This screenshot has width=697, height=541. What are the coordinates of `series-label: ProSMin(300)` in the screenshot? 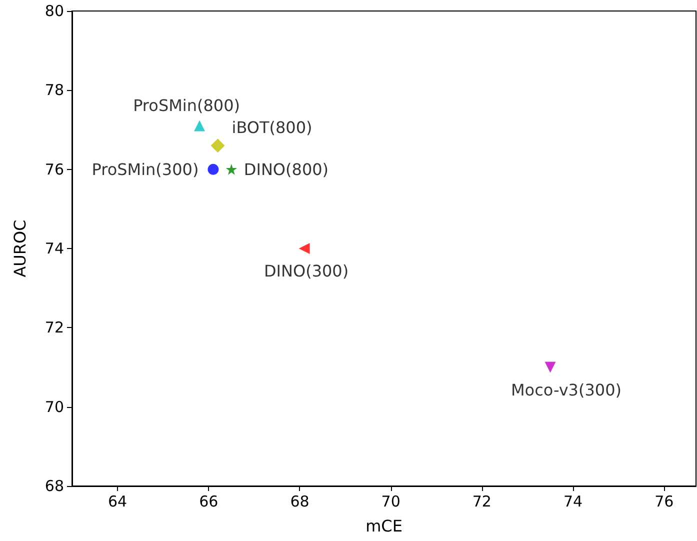 It's located at (145, 169).